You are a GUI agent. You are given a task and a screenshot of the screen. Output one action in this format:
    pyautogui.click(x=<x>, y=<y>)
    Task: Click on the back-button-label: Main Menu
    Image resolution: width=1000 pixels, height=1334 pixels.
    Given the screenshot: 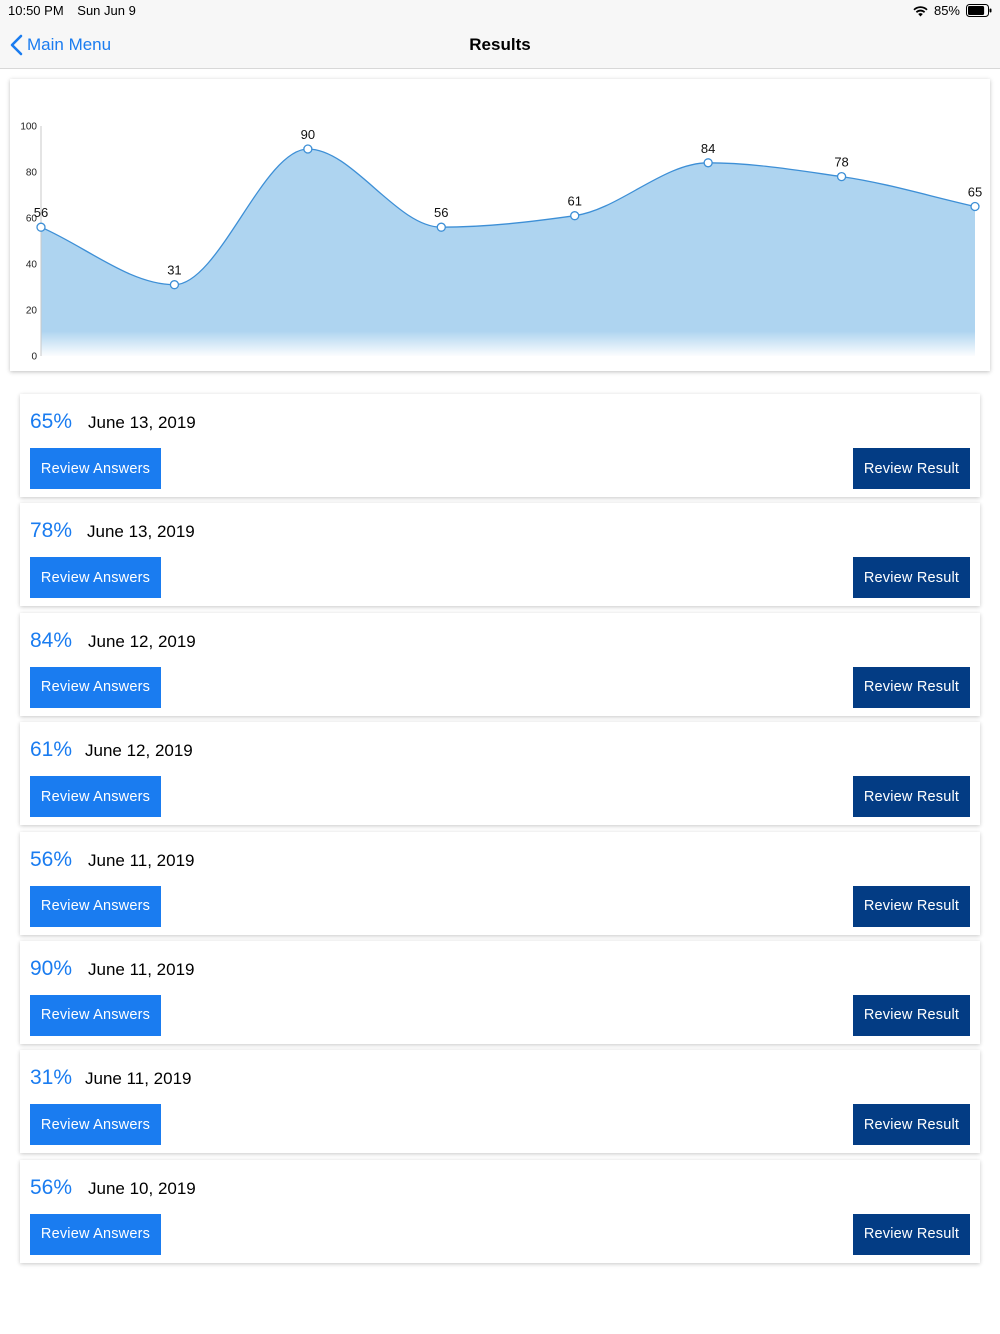 What is the action you would take?
    pyautogui.click(x=69, y=44)
    